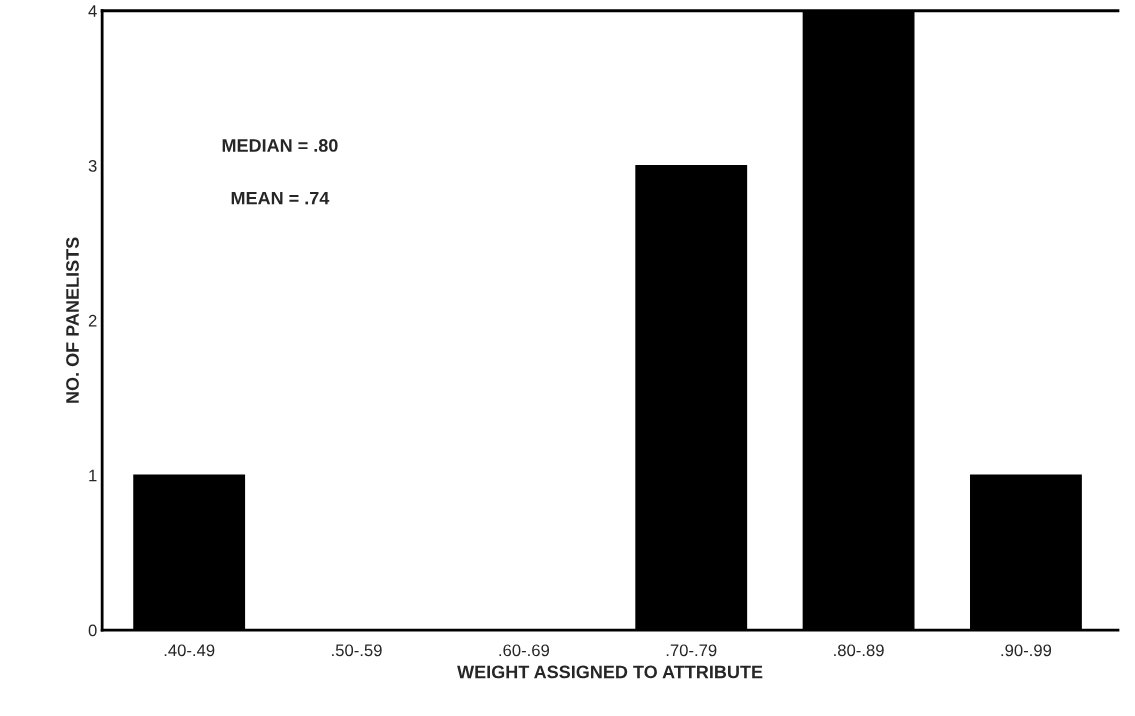  What do you see at coordinates (92, 11) in the screenshot?
I see `y-tick-label: 4` at bounding box center [92, 11].